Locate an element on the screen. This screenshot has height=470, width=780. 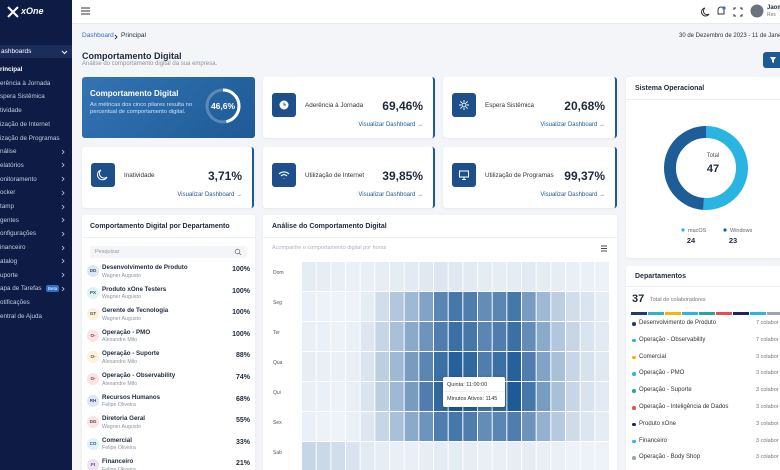
menu-item: onitoramento is located at coordinates (18, 179).